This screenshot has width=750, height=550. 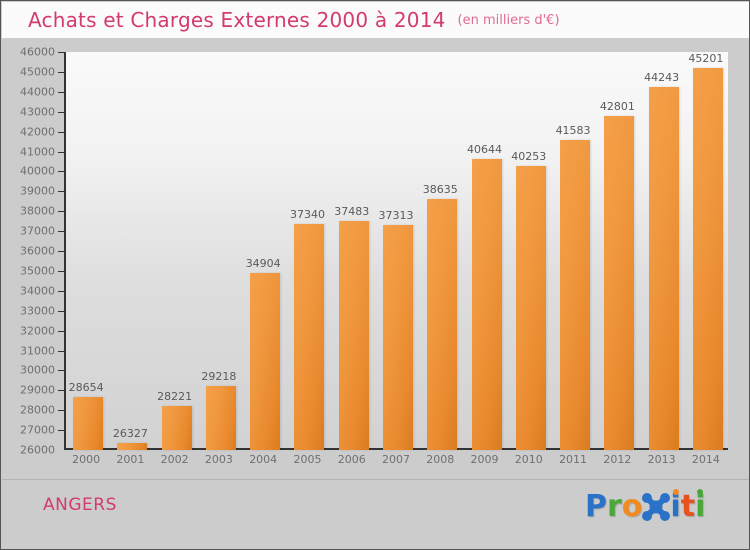 I want to click on y-axis-tick-label: 41000, so click(x=37, y=151).